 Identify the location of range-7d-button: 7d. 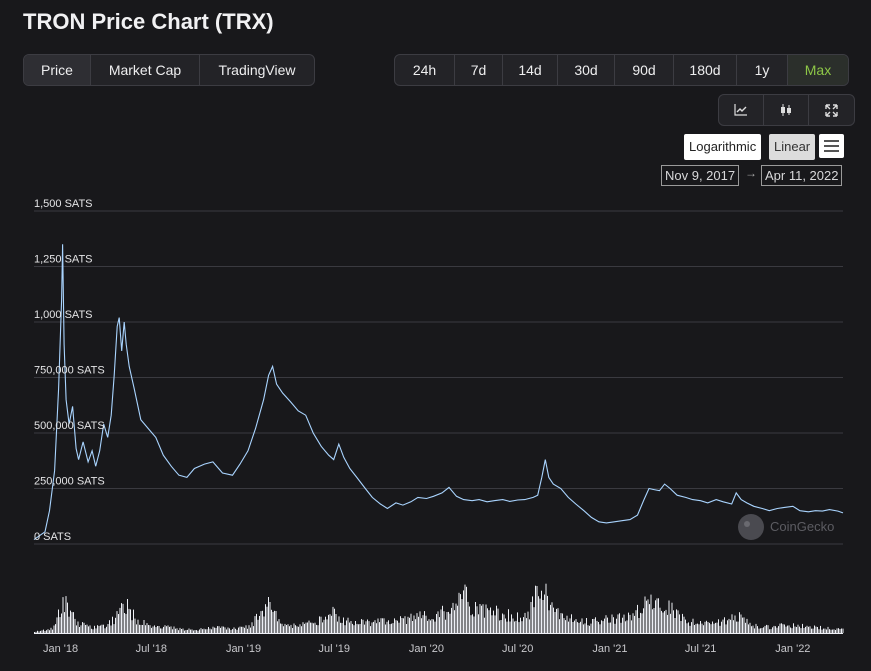
(479, 70).